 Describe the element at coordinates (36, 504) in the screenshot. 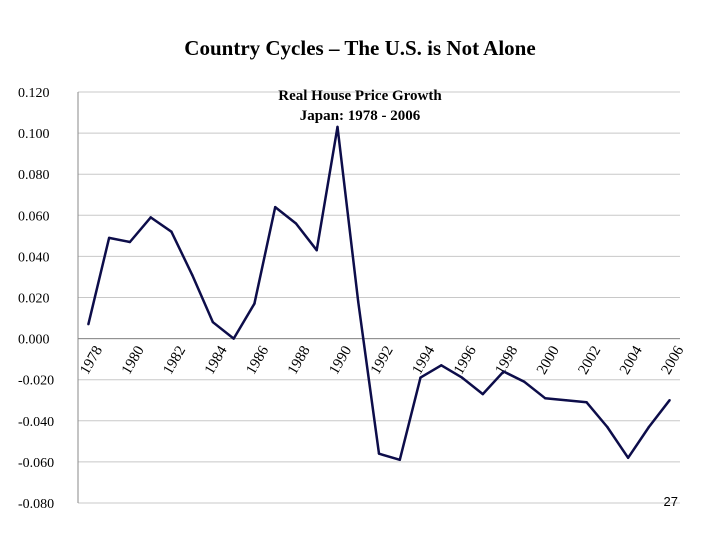

I see `y-tick-label: -0.080` at that location.